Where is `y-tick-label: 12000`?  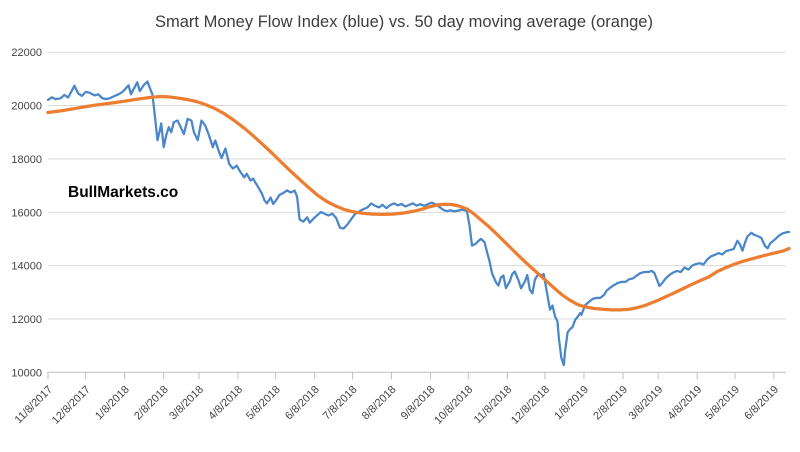 y-tick-label: 12000 is located at coordinates (26, 320).